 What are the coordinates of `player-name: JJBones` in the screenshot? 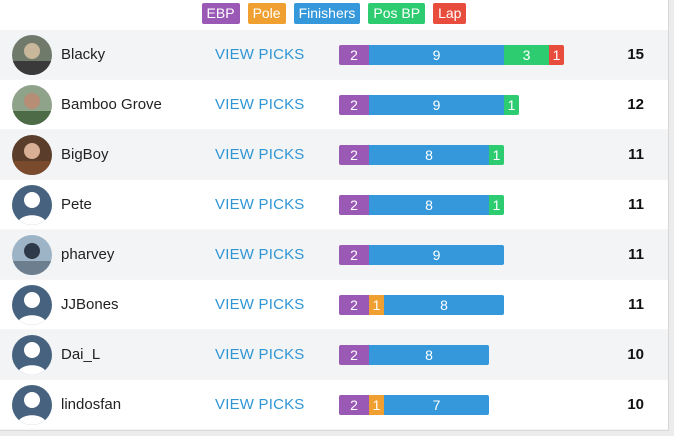 It's located at (90, 304).